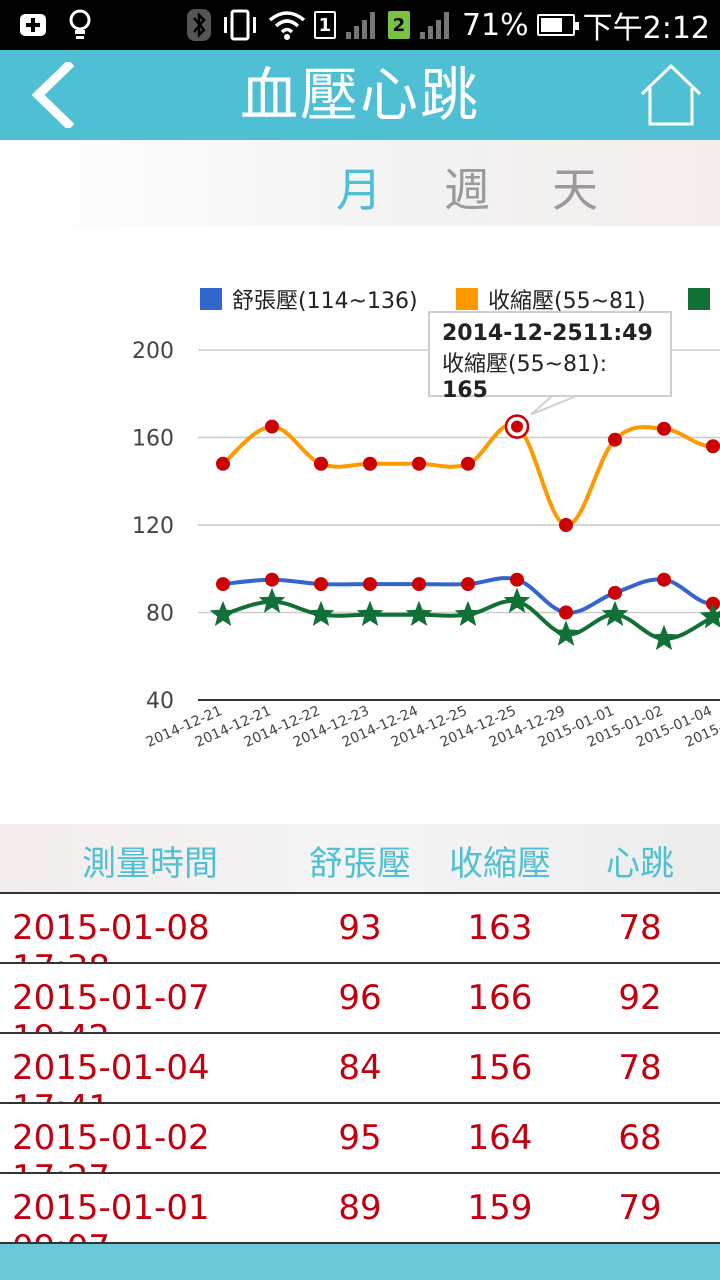 The width and height of the screenshot is (720, 1280). I want to click on cell-pulse: 79, so click(640, 1208).